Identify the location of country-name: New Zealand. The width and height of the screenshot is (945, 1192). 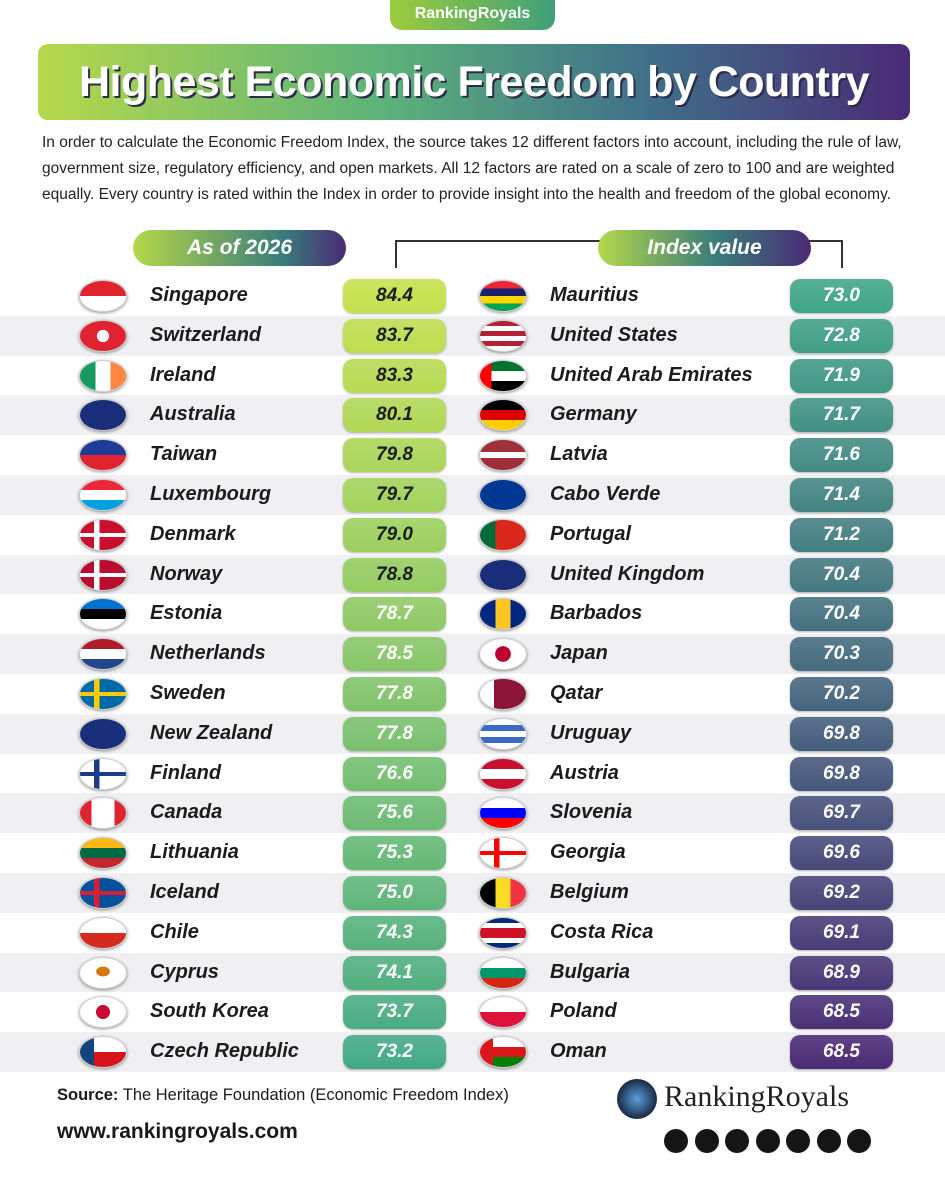
(211, 732).